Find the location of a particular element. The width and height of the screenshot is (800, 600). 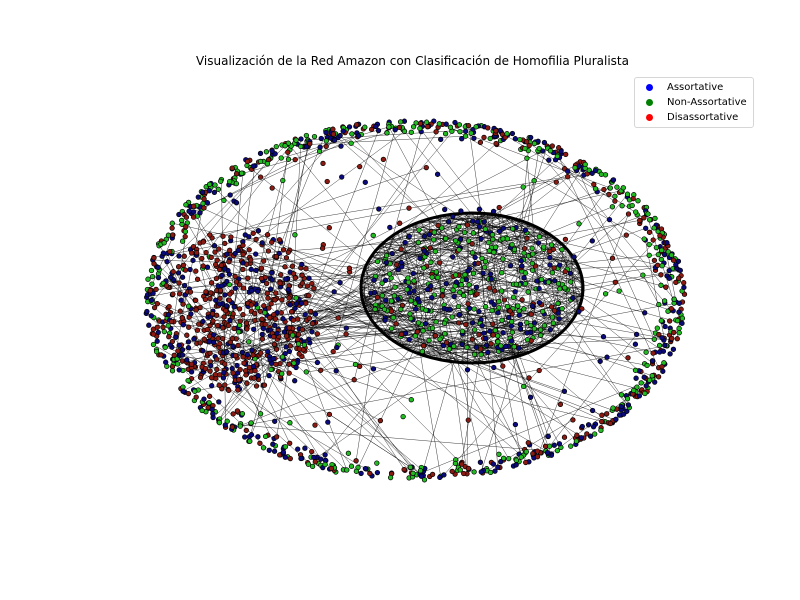

dense-edge-ring is located at coordinates (472, 288).